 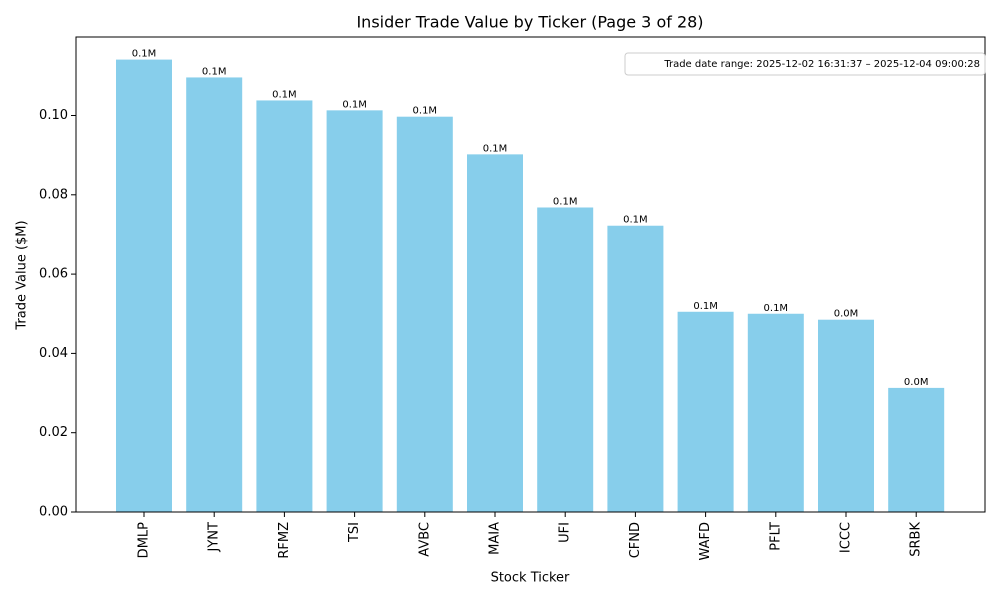 I want to click on annotation-box, so click(x=805, y=64).